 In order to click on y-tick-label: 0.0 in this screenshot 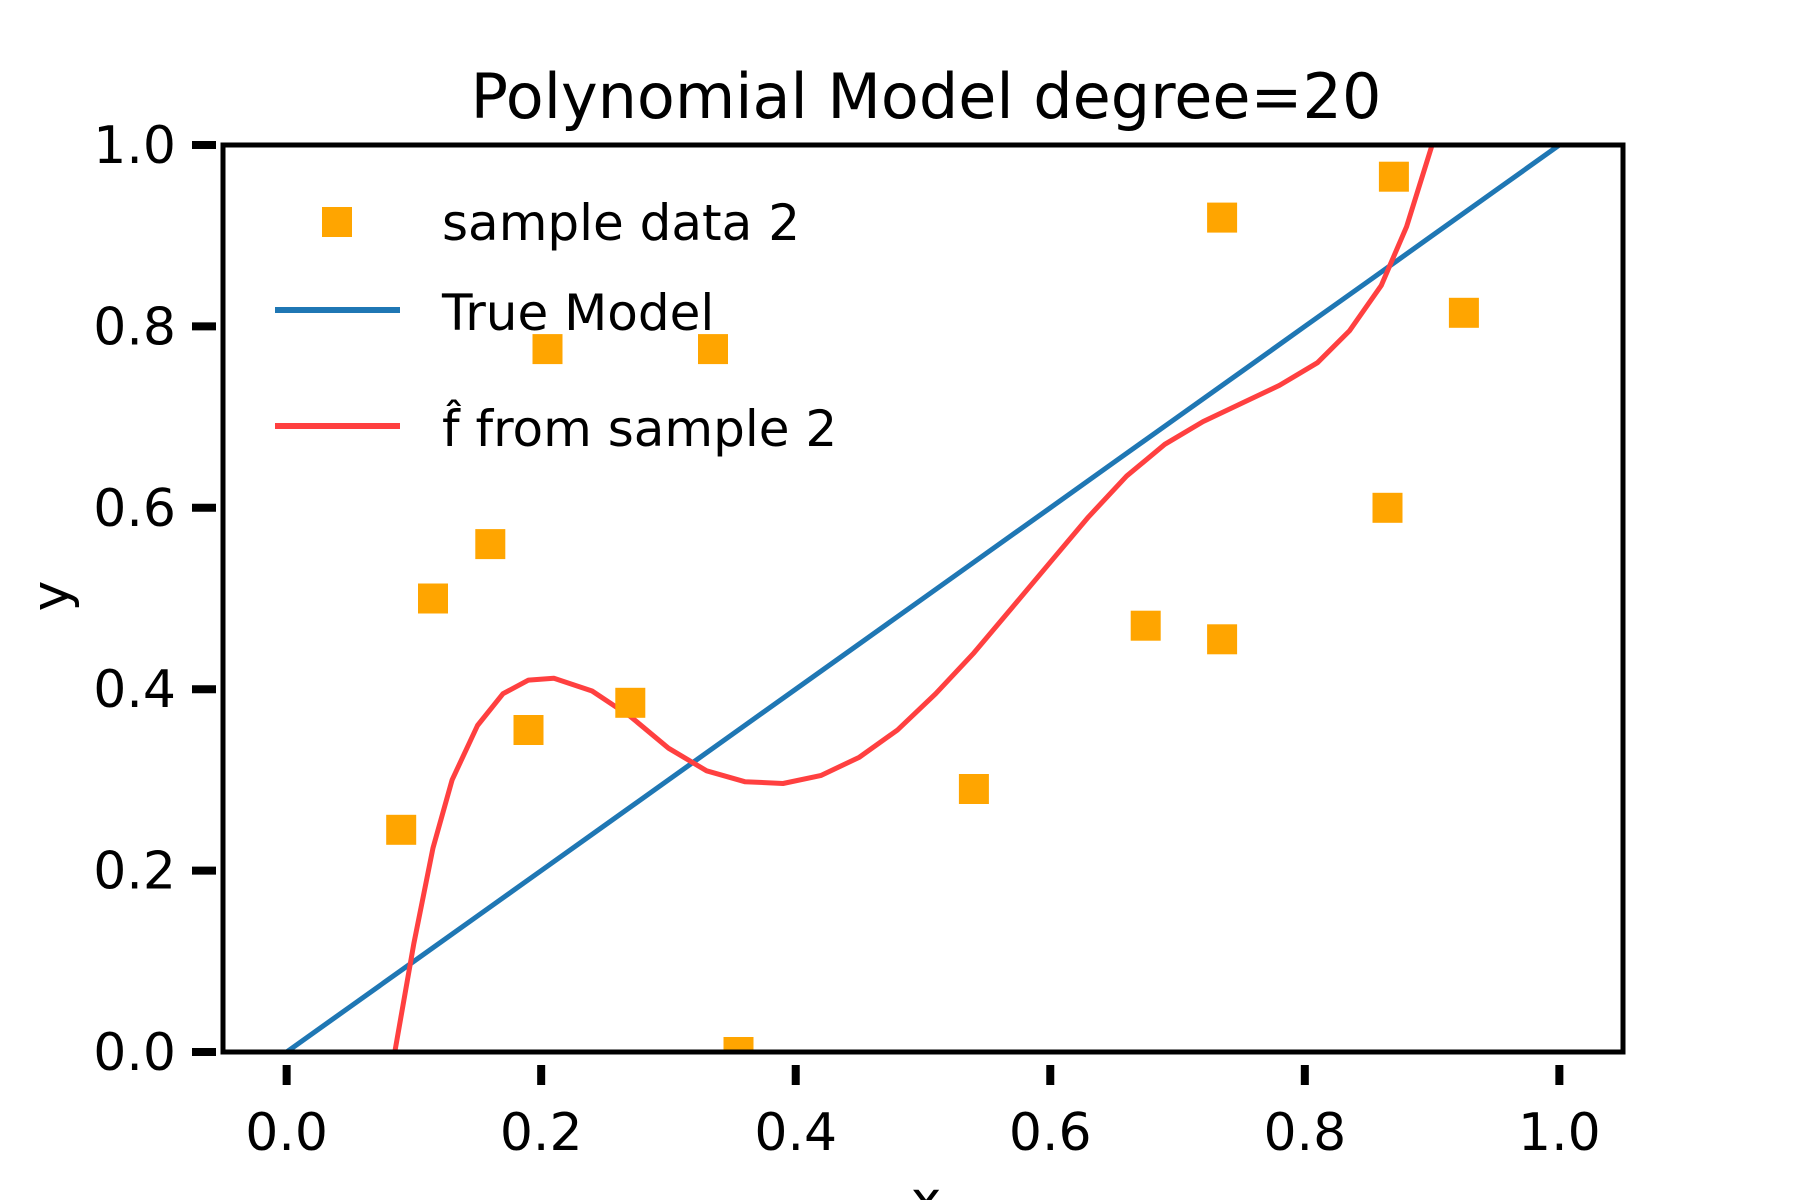, I will do `click(134, 1053)`.